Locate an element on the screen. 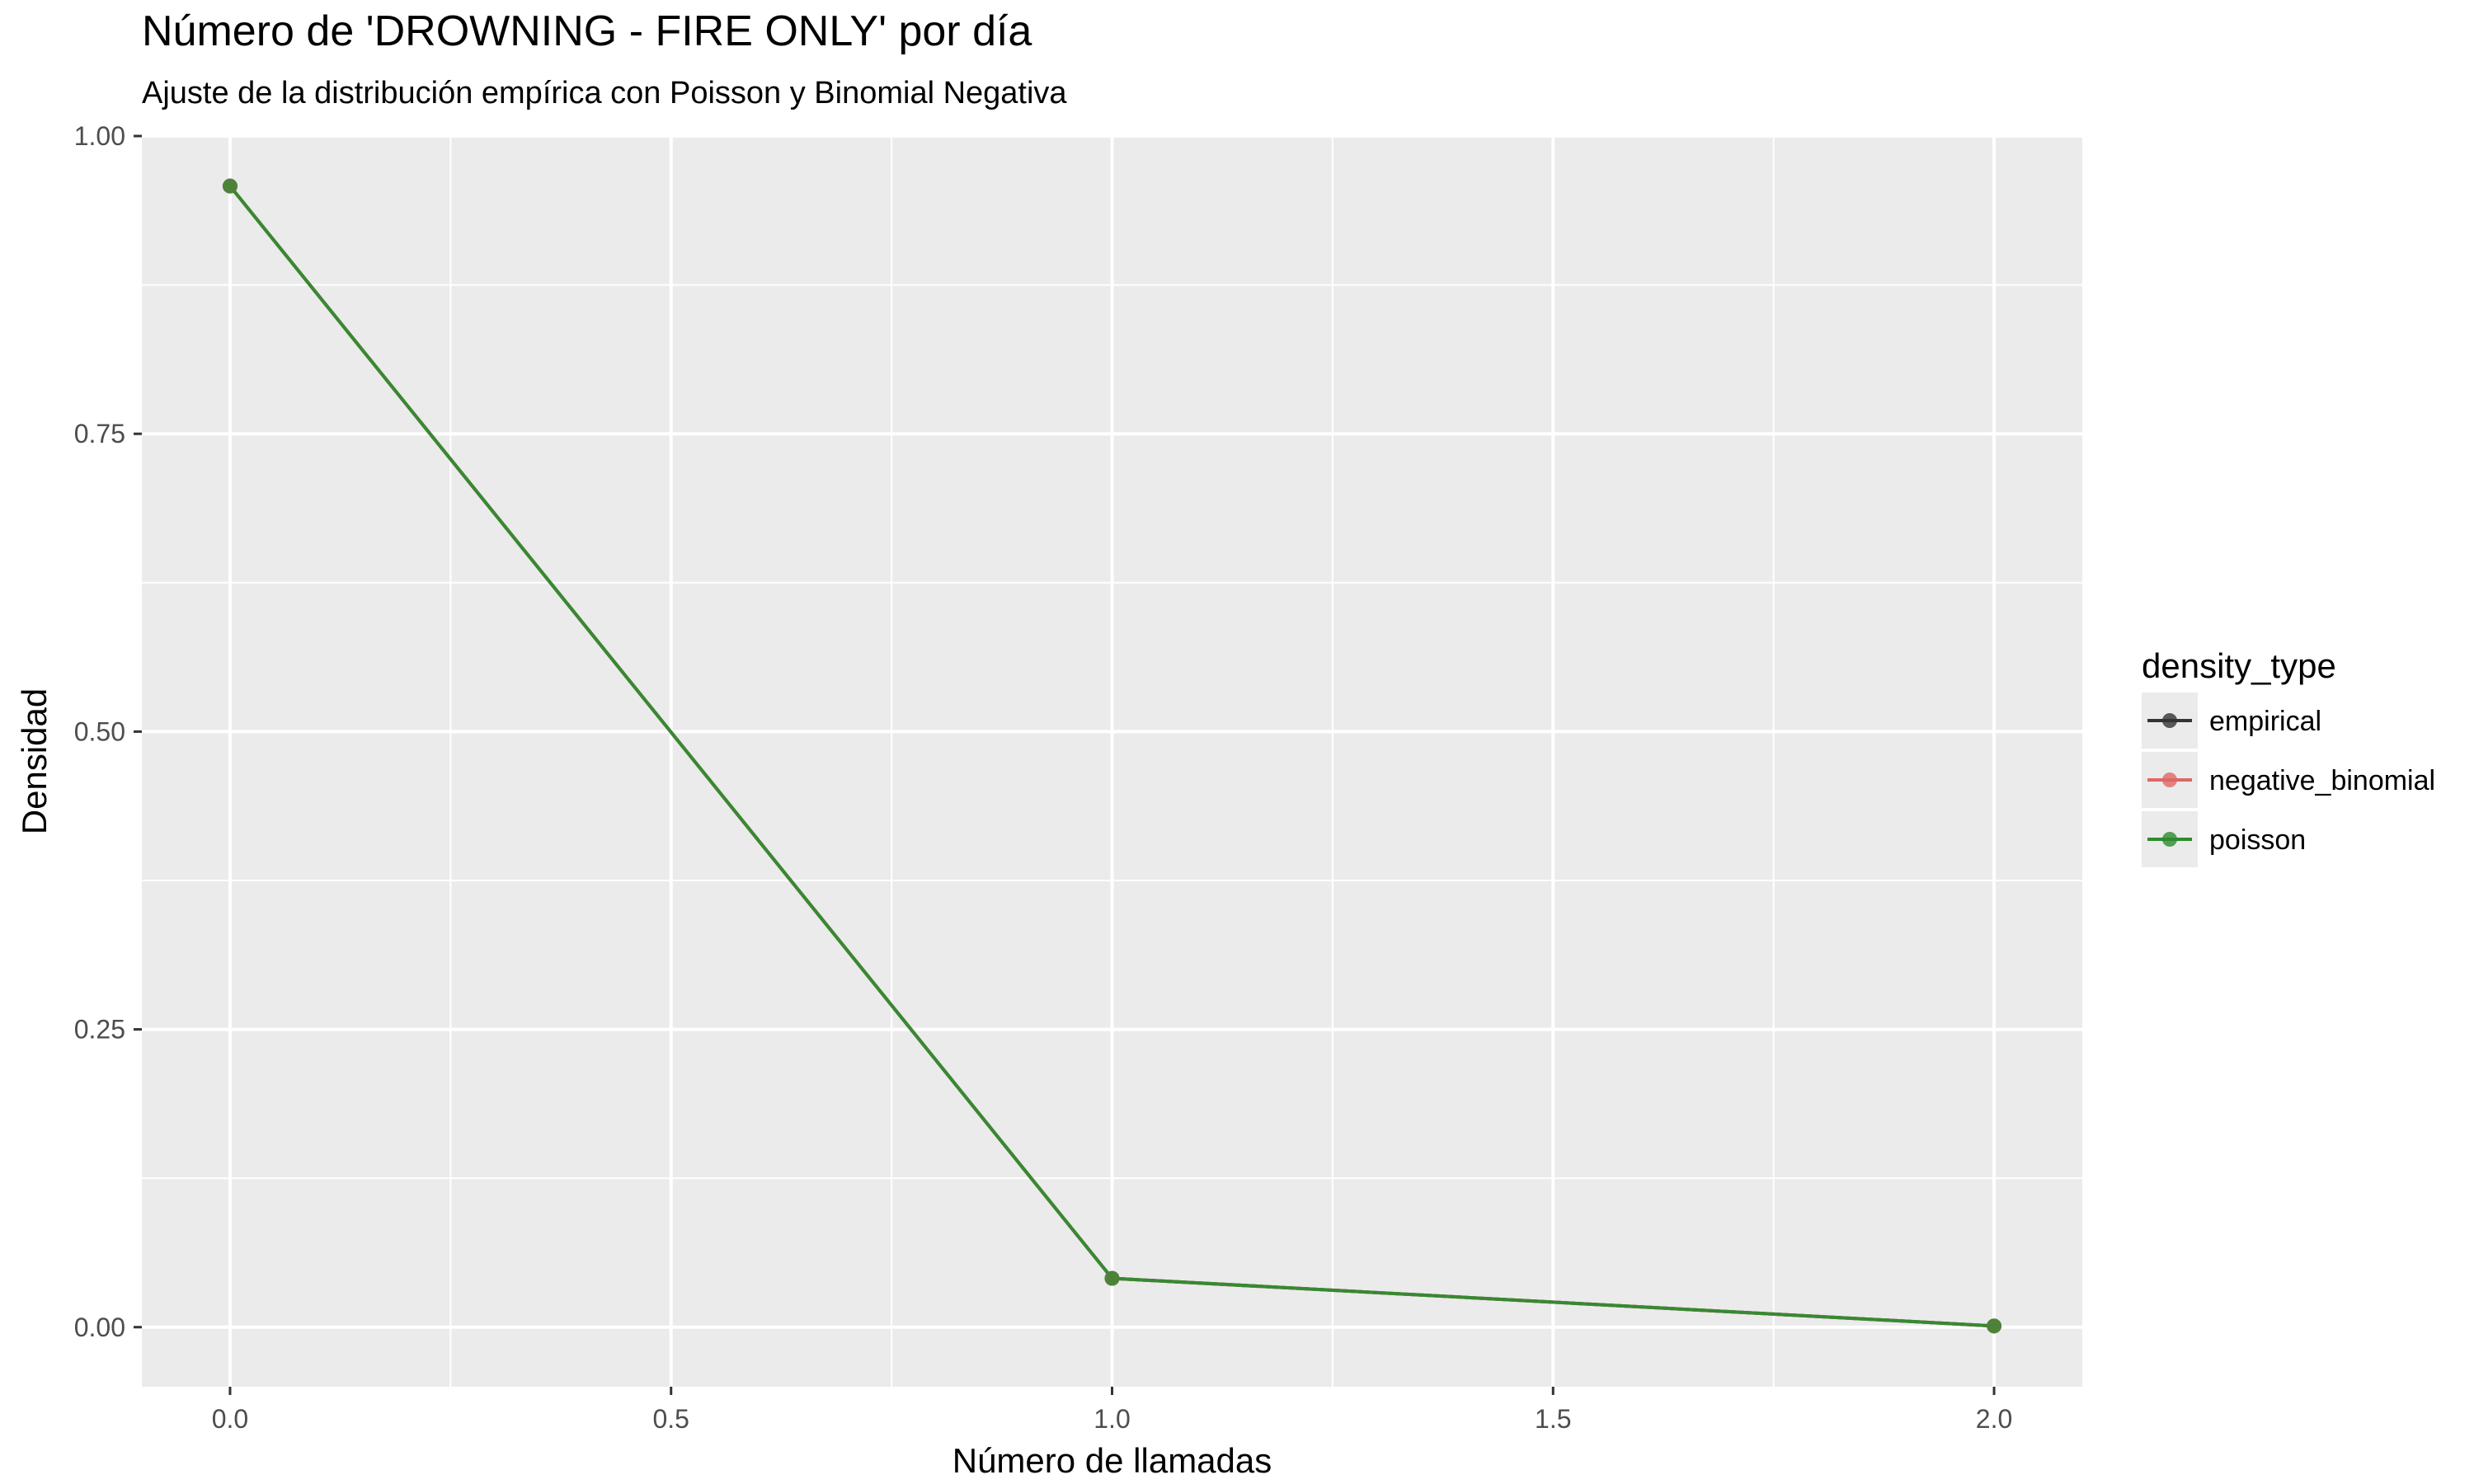  y-axis-title: Densidad is located at coordinates (34, 761).